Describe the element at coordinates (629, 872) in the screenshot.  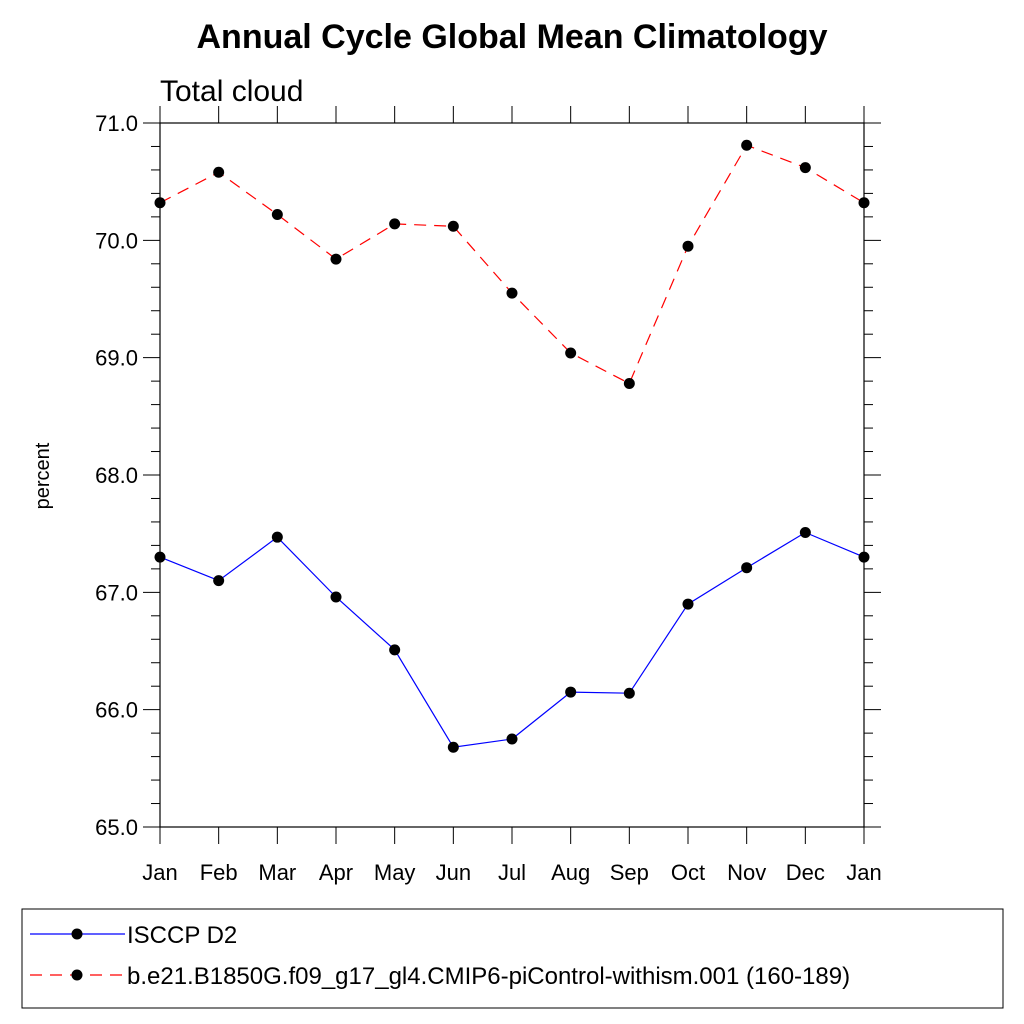
I see `x-tick-label: Sep` at that location.